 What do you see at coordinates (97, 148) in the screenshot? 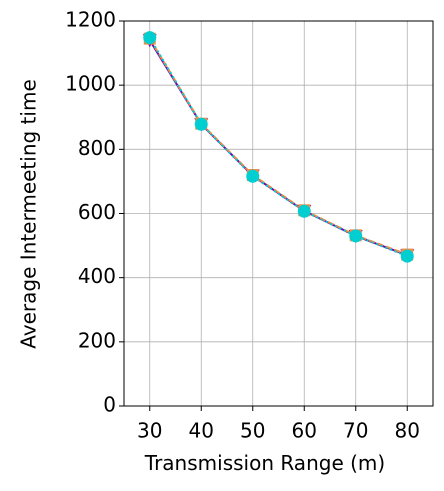
I see `y-tick-label: 800` at bounding box center [97, 148].